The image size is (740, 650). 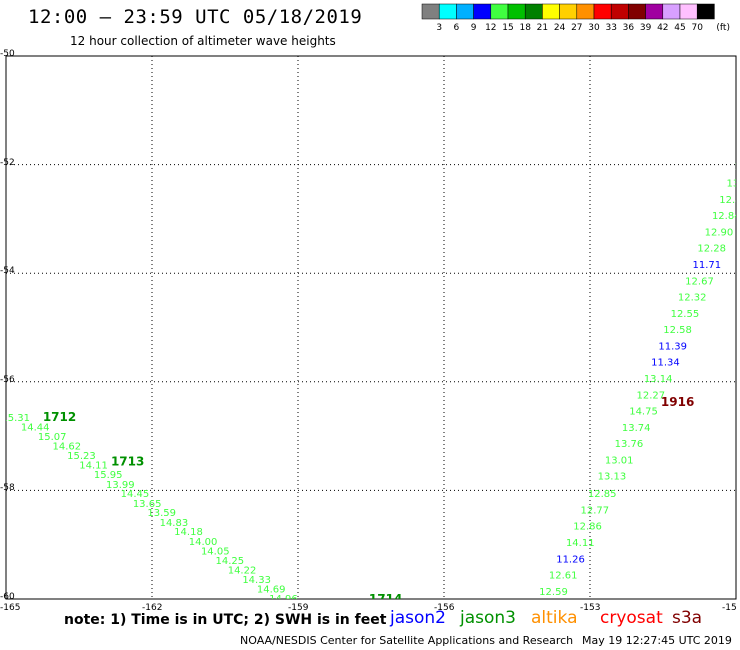 What do you see at coordinates (729, 200) in the screenshot?
I see `swh-value-label: 12.82` at bounding box center [729, 200].